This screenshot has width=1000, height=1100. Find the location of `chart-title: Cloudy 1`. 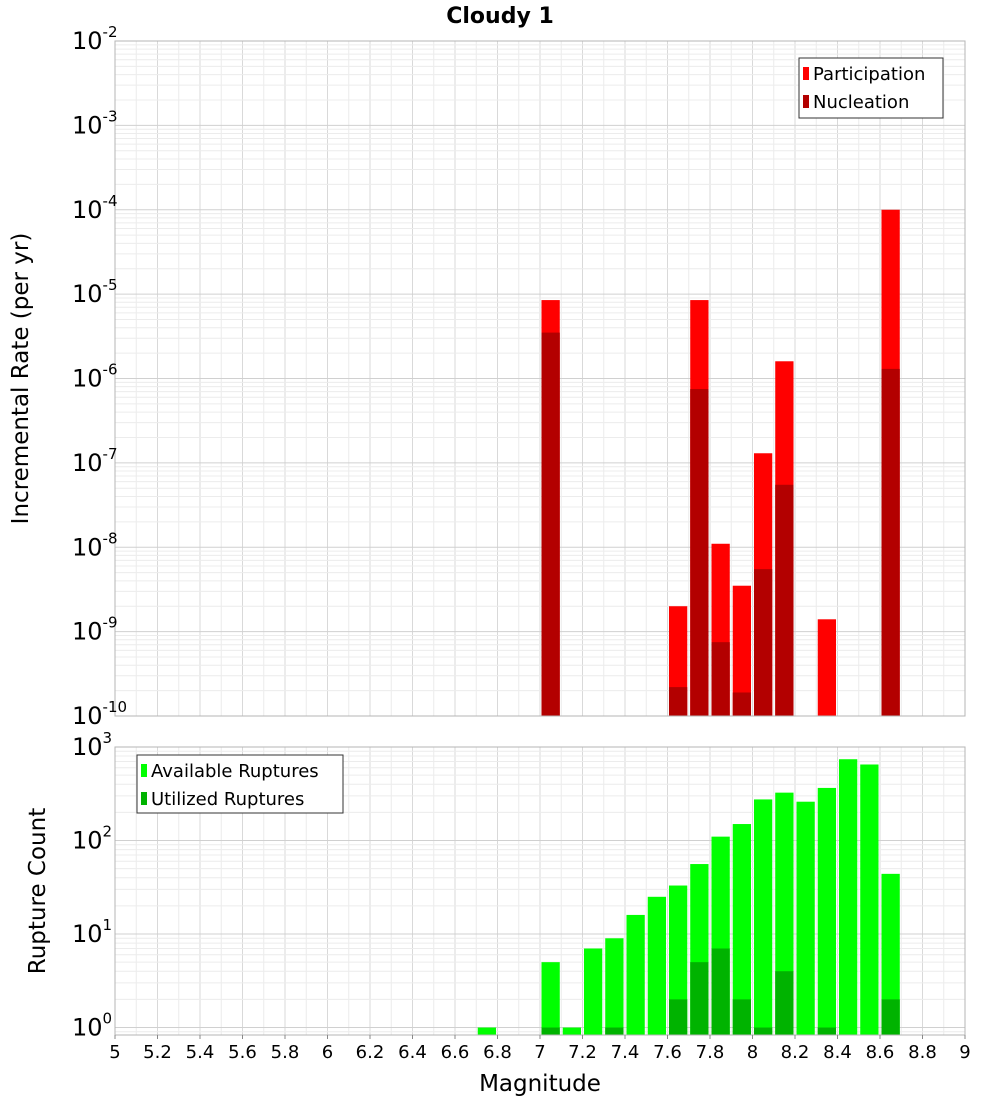

chart-title: Cloudy 1 is located at coordinates (500, 16).